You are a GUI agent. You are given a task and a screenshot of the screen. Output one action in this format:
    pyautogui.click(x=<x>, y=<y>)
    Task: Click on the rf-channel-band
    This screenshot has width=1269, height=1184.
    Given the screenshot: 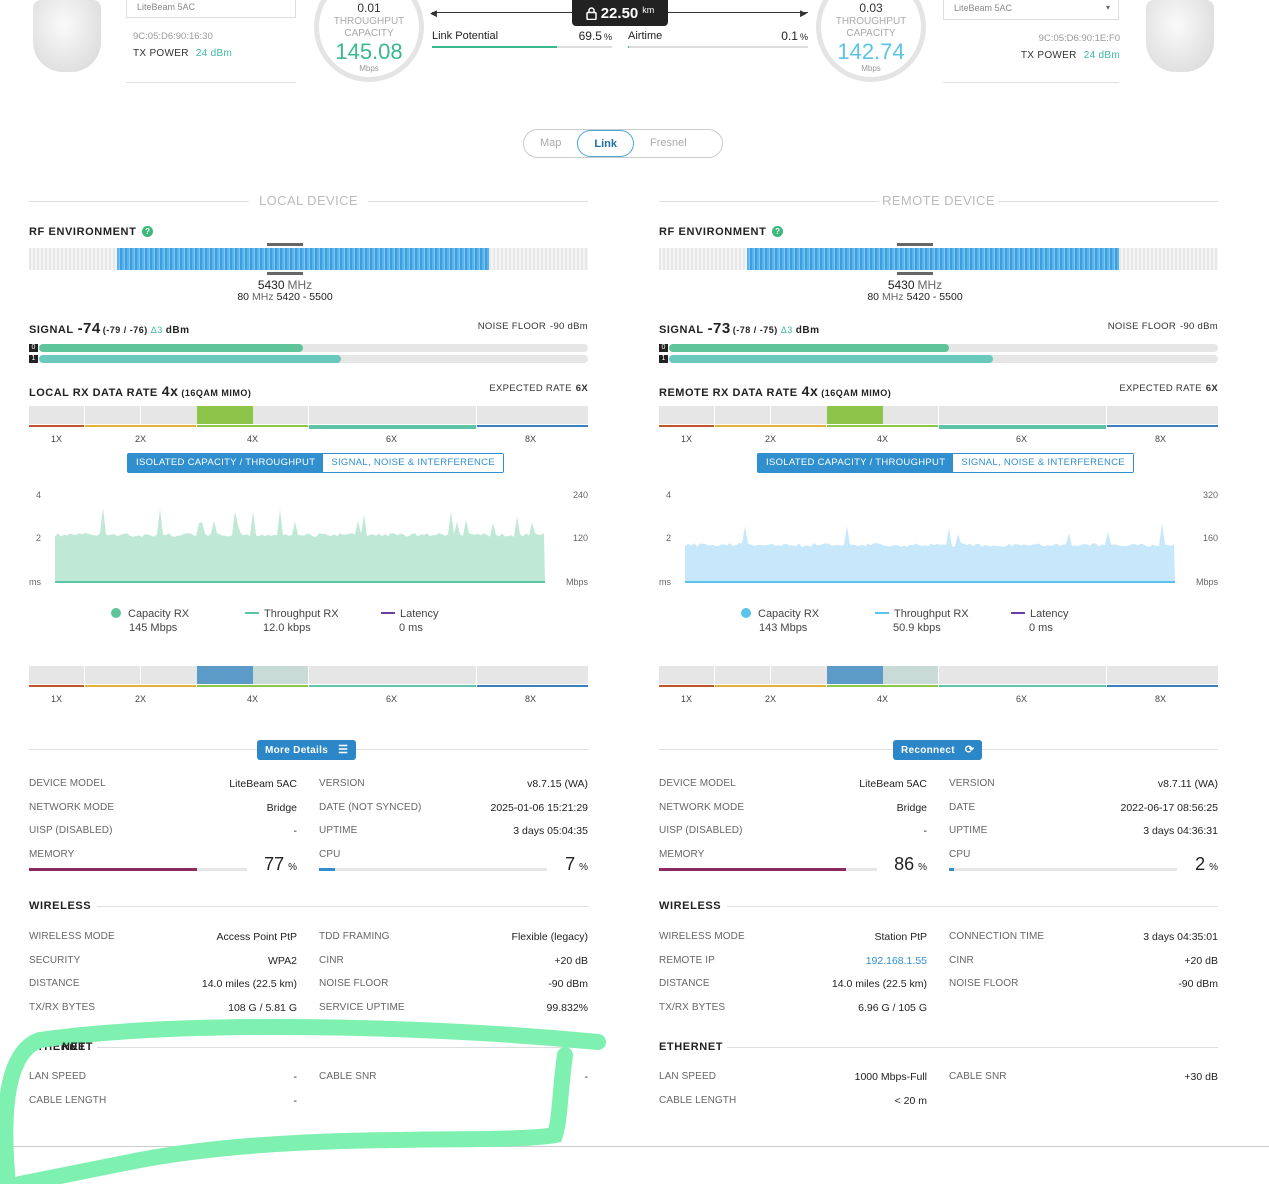 What is the action you would take?
    pyautogui.click(x=303, y=259)
    